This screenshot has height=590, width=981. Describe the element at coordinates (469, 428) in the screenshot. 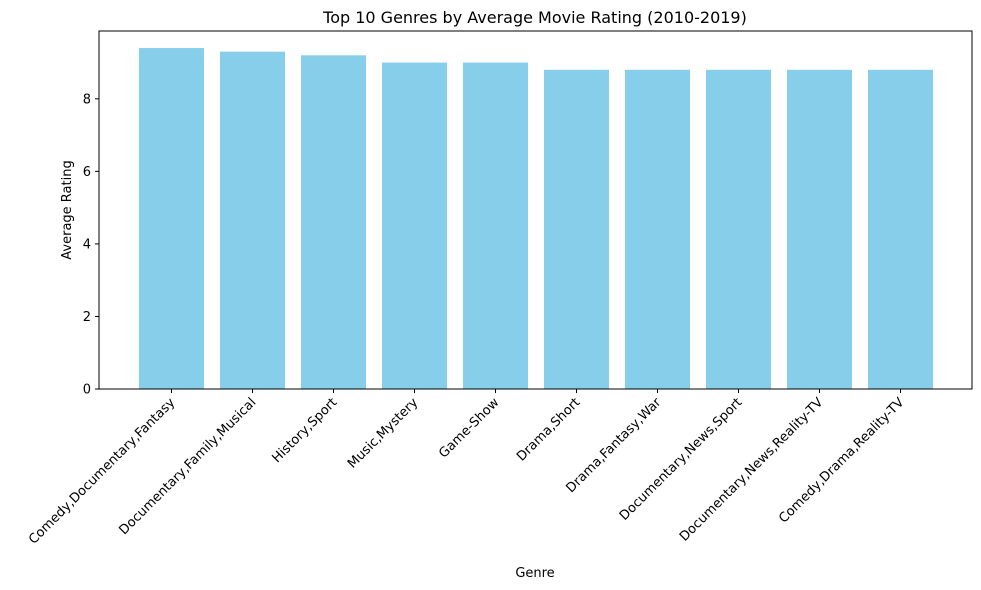

I see `x-tick-label: Game-Show` at that location.